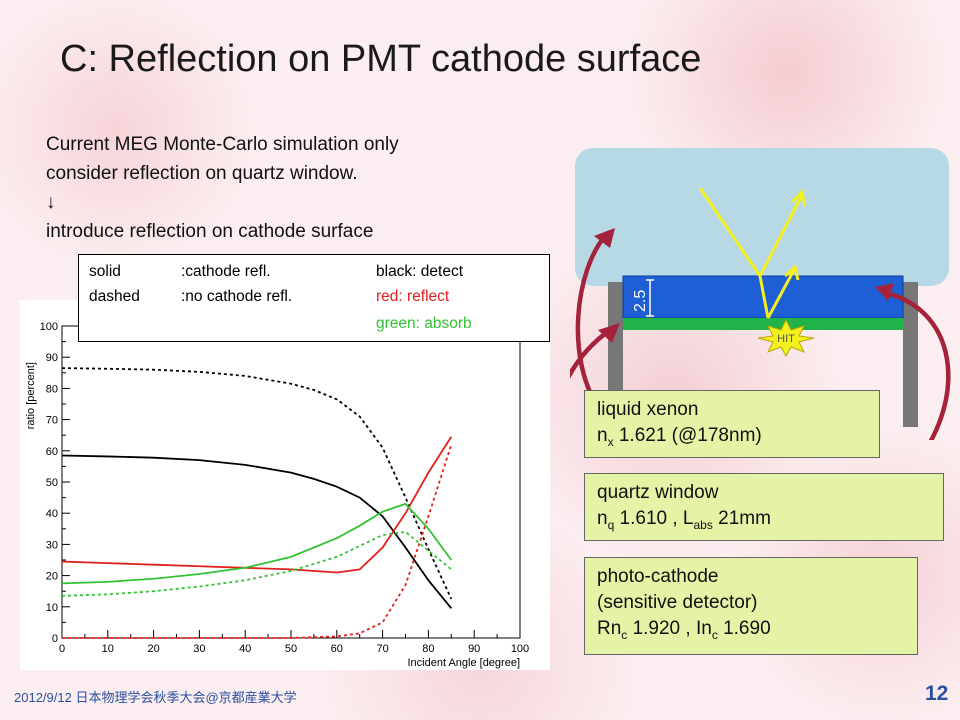 This screenshot has width=960, height=720. I want to click on y-tick-label: 50, so click(52, 483).